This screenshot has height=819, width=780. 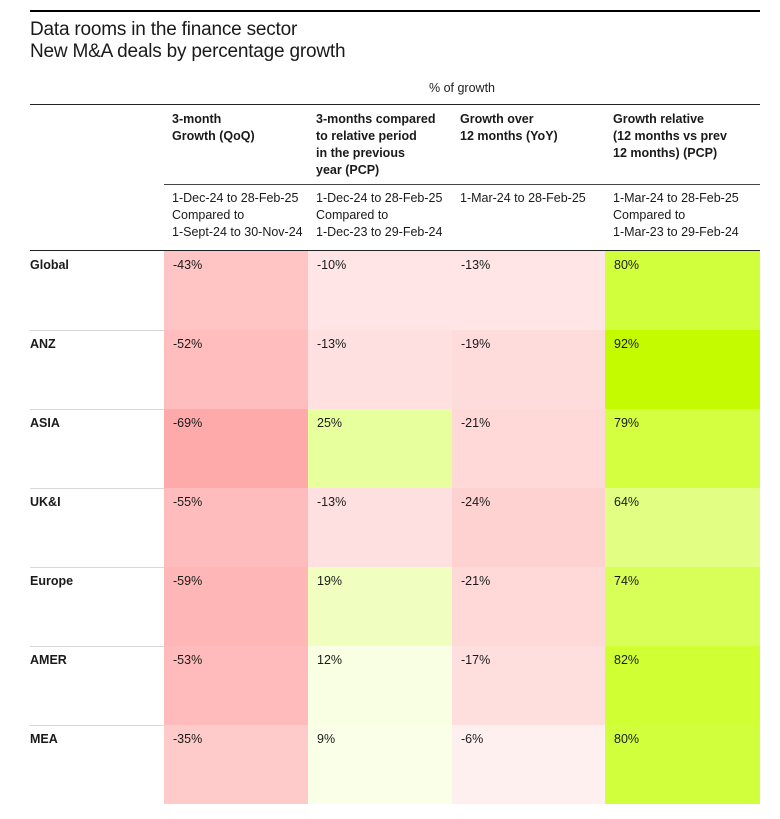 I want to click on row-label: Europe, so click(x=52, y=581).